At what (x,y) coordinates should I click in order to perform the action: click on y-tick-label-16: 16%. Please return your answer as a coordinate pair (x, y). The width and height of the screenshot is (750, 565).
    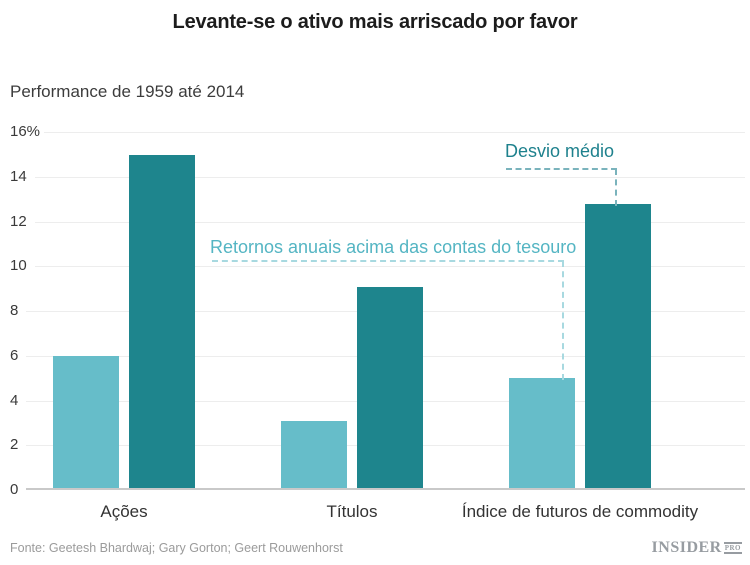
    Looking at the image, I should click on (25, 131).